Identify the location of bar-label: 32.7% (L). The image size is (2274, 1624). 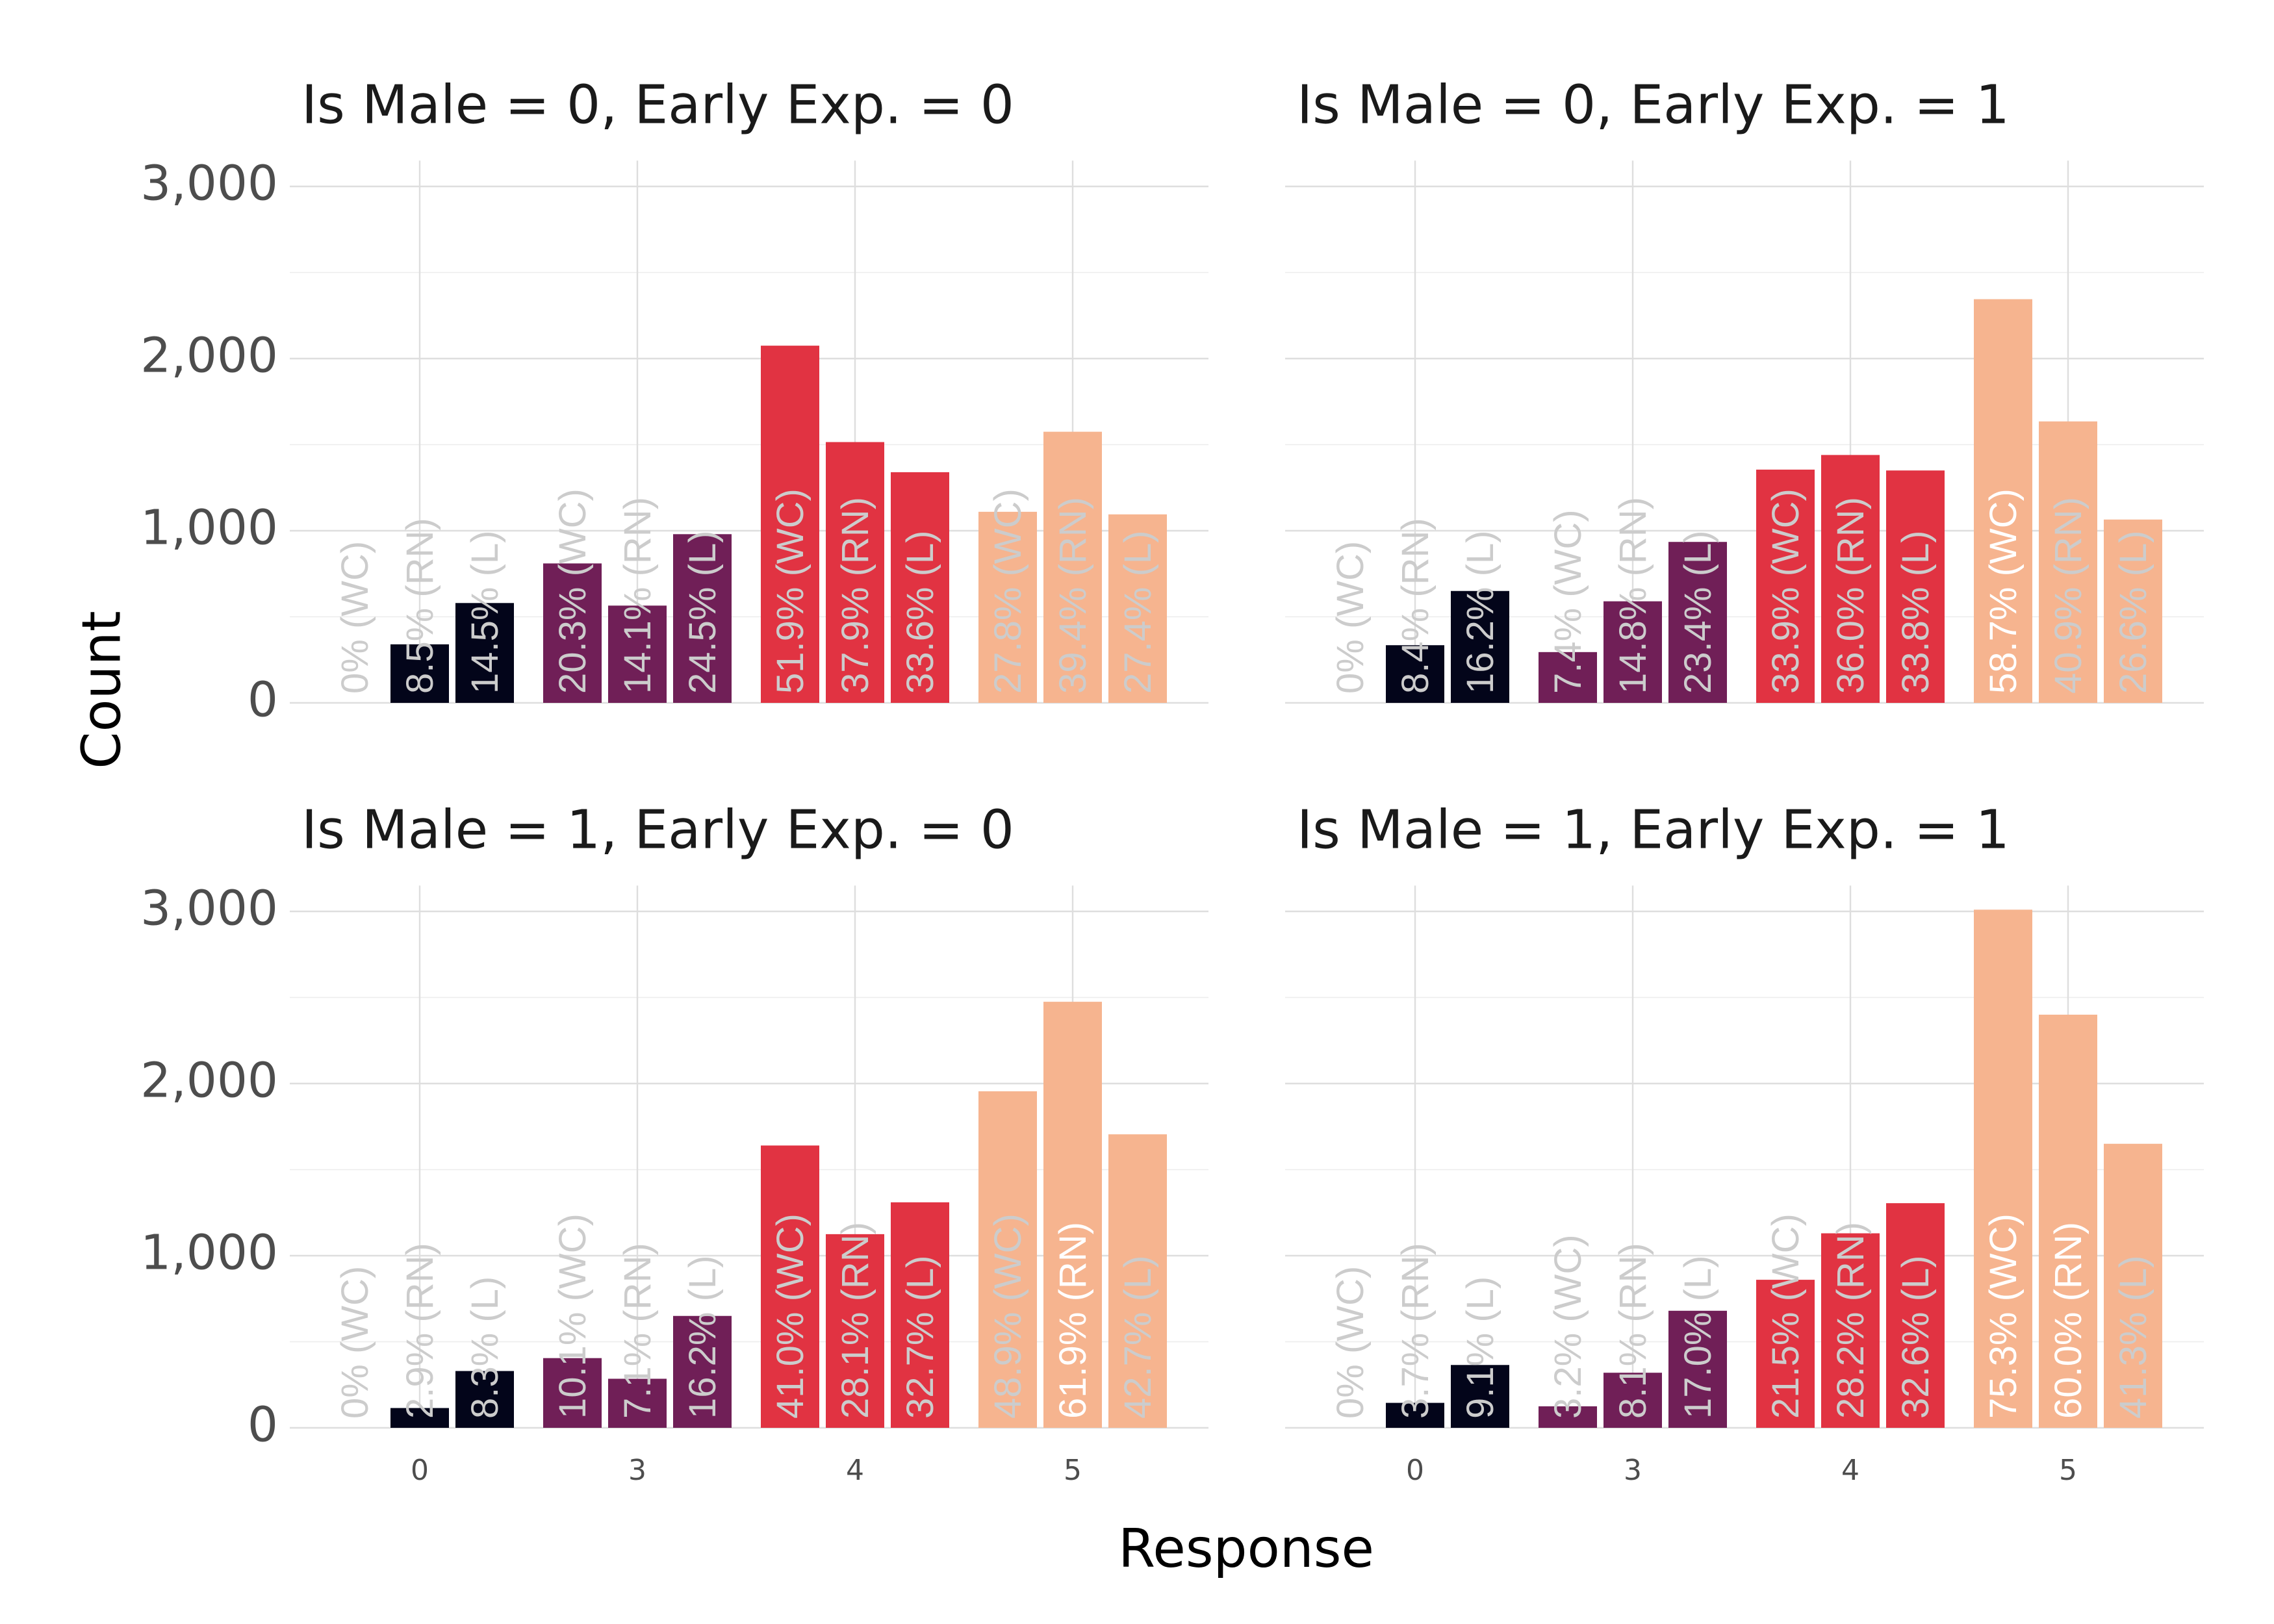
(920, 1337).